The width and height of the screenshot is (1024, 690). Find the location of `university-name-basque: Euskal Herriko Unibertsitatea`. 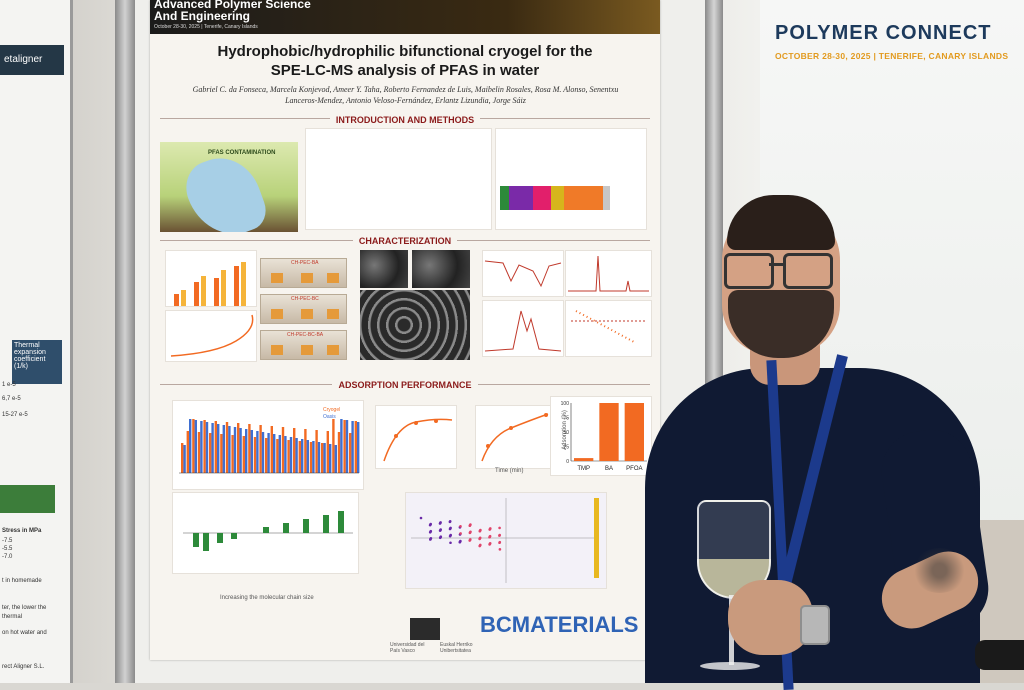

university-name-basque: Euskal Herriko Unibertsitatea is located at coordinates (456, 648).